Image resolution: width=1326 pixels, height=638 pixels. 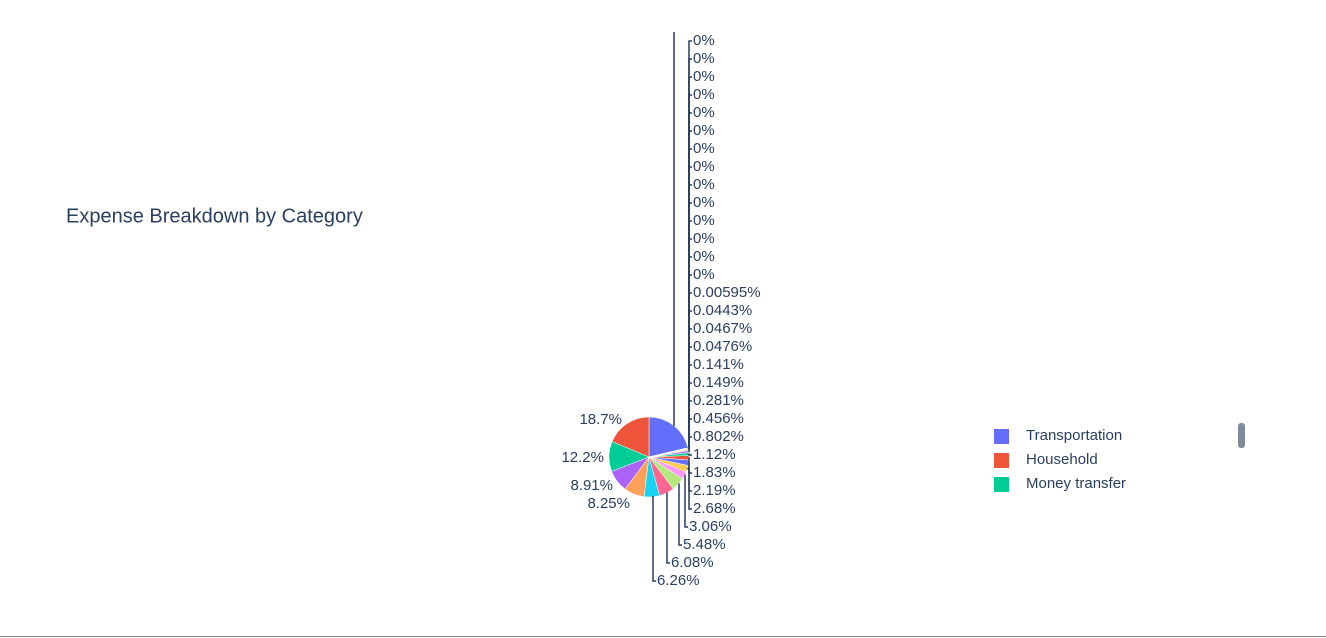 I want to click on slice-label: 0.0443%, so click(x=722, y=310).